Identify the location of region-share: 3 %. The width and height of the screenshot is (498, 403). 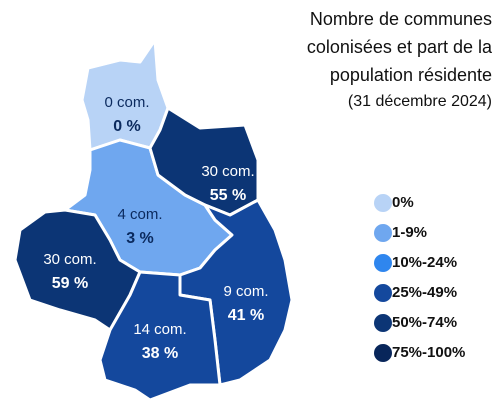
(140, 238).